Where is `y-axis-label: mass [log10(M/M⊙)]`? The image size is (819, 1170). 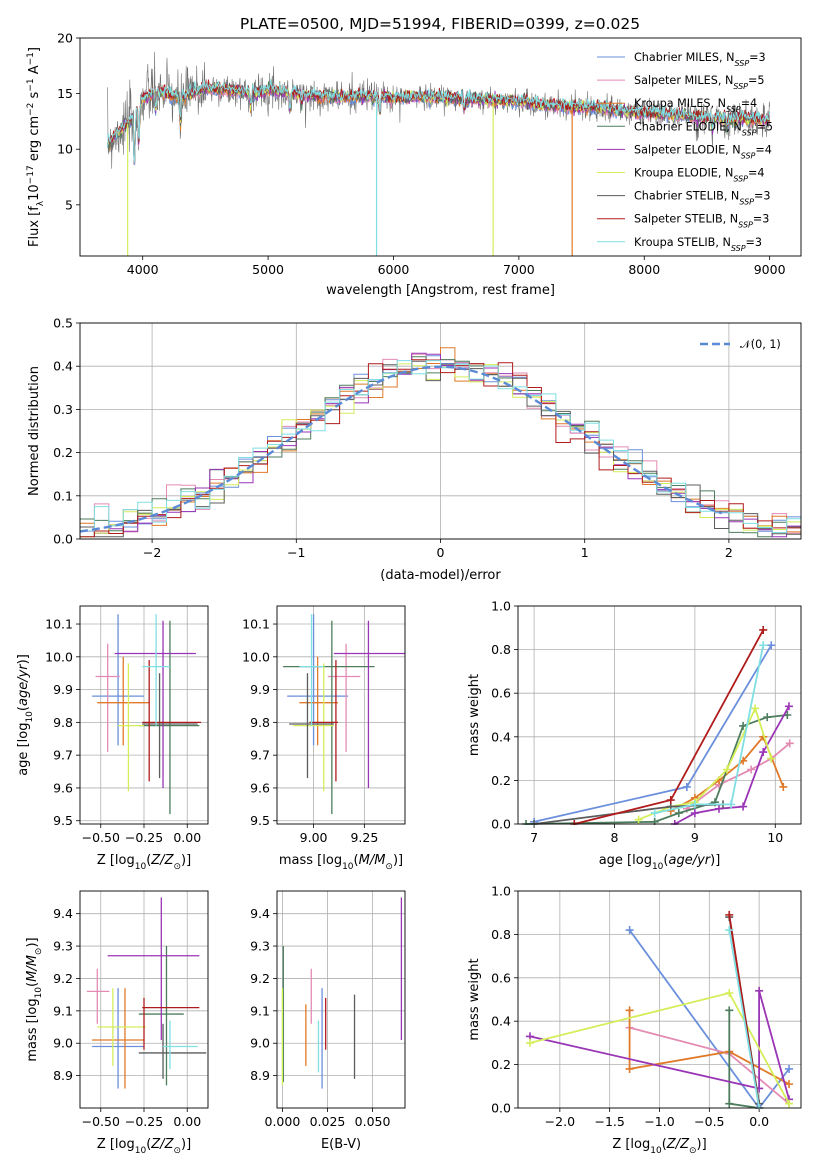 y-axis-label: mass [log10(M/M⊙)] is located at coordinates (34, 999).